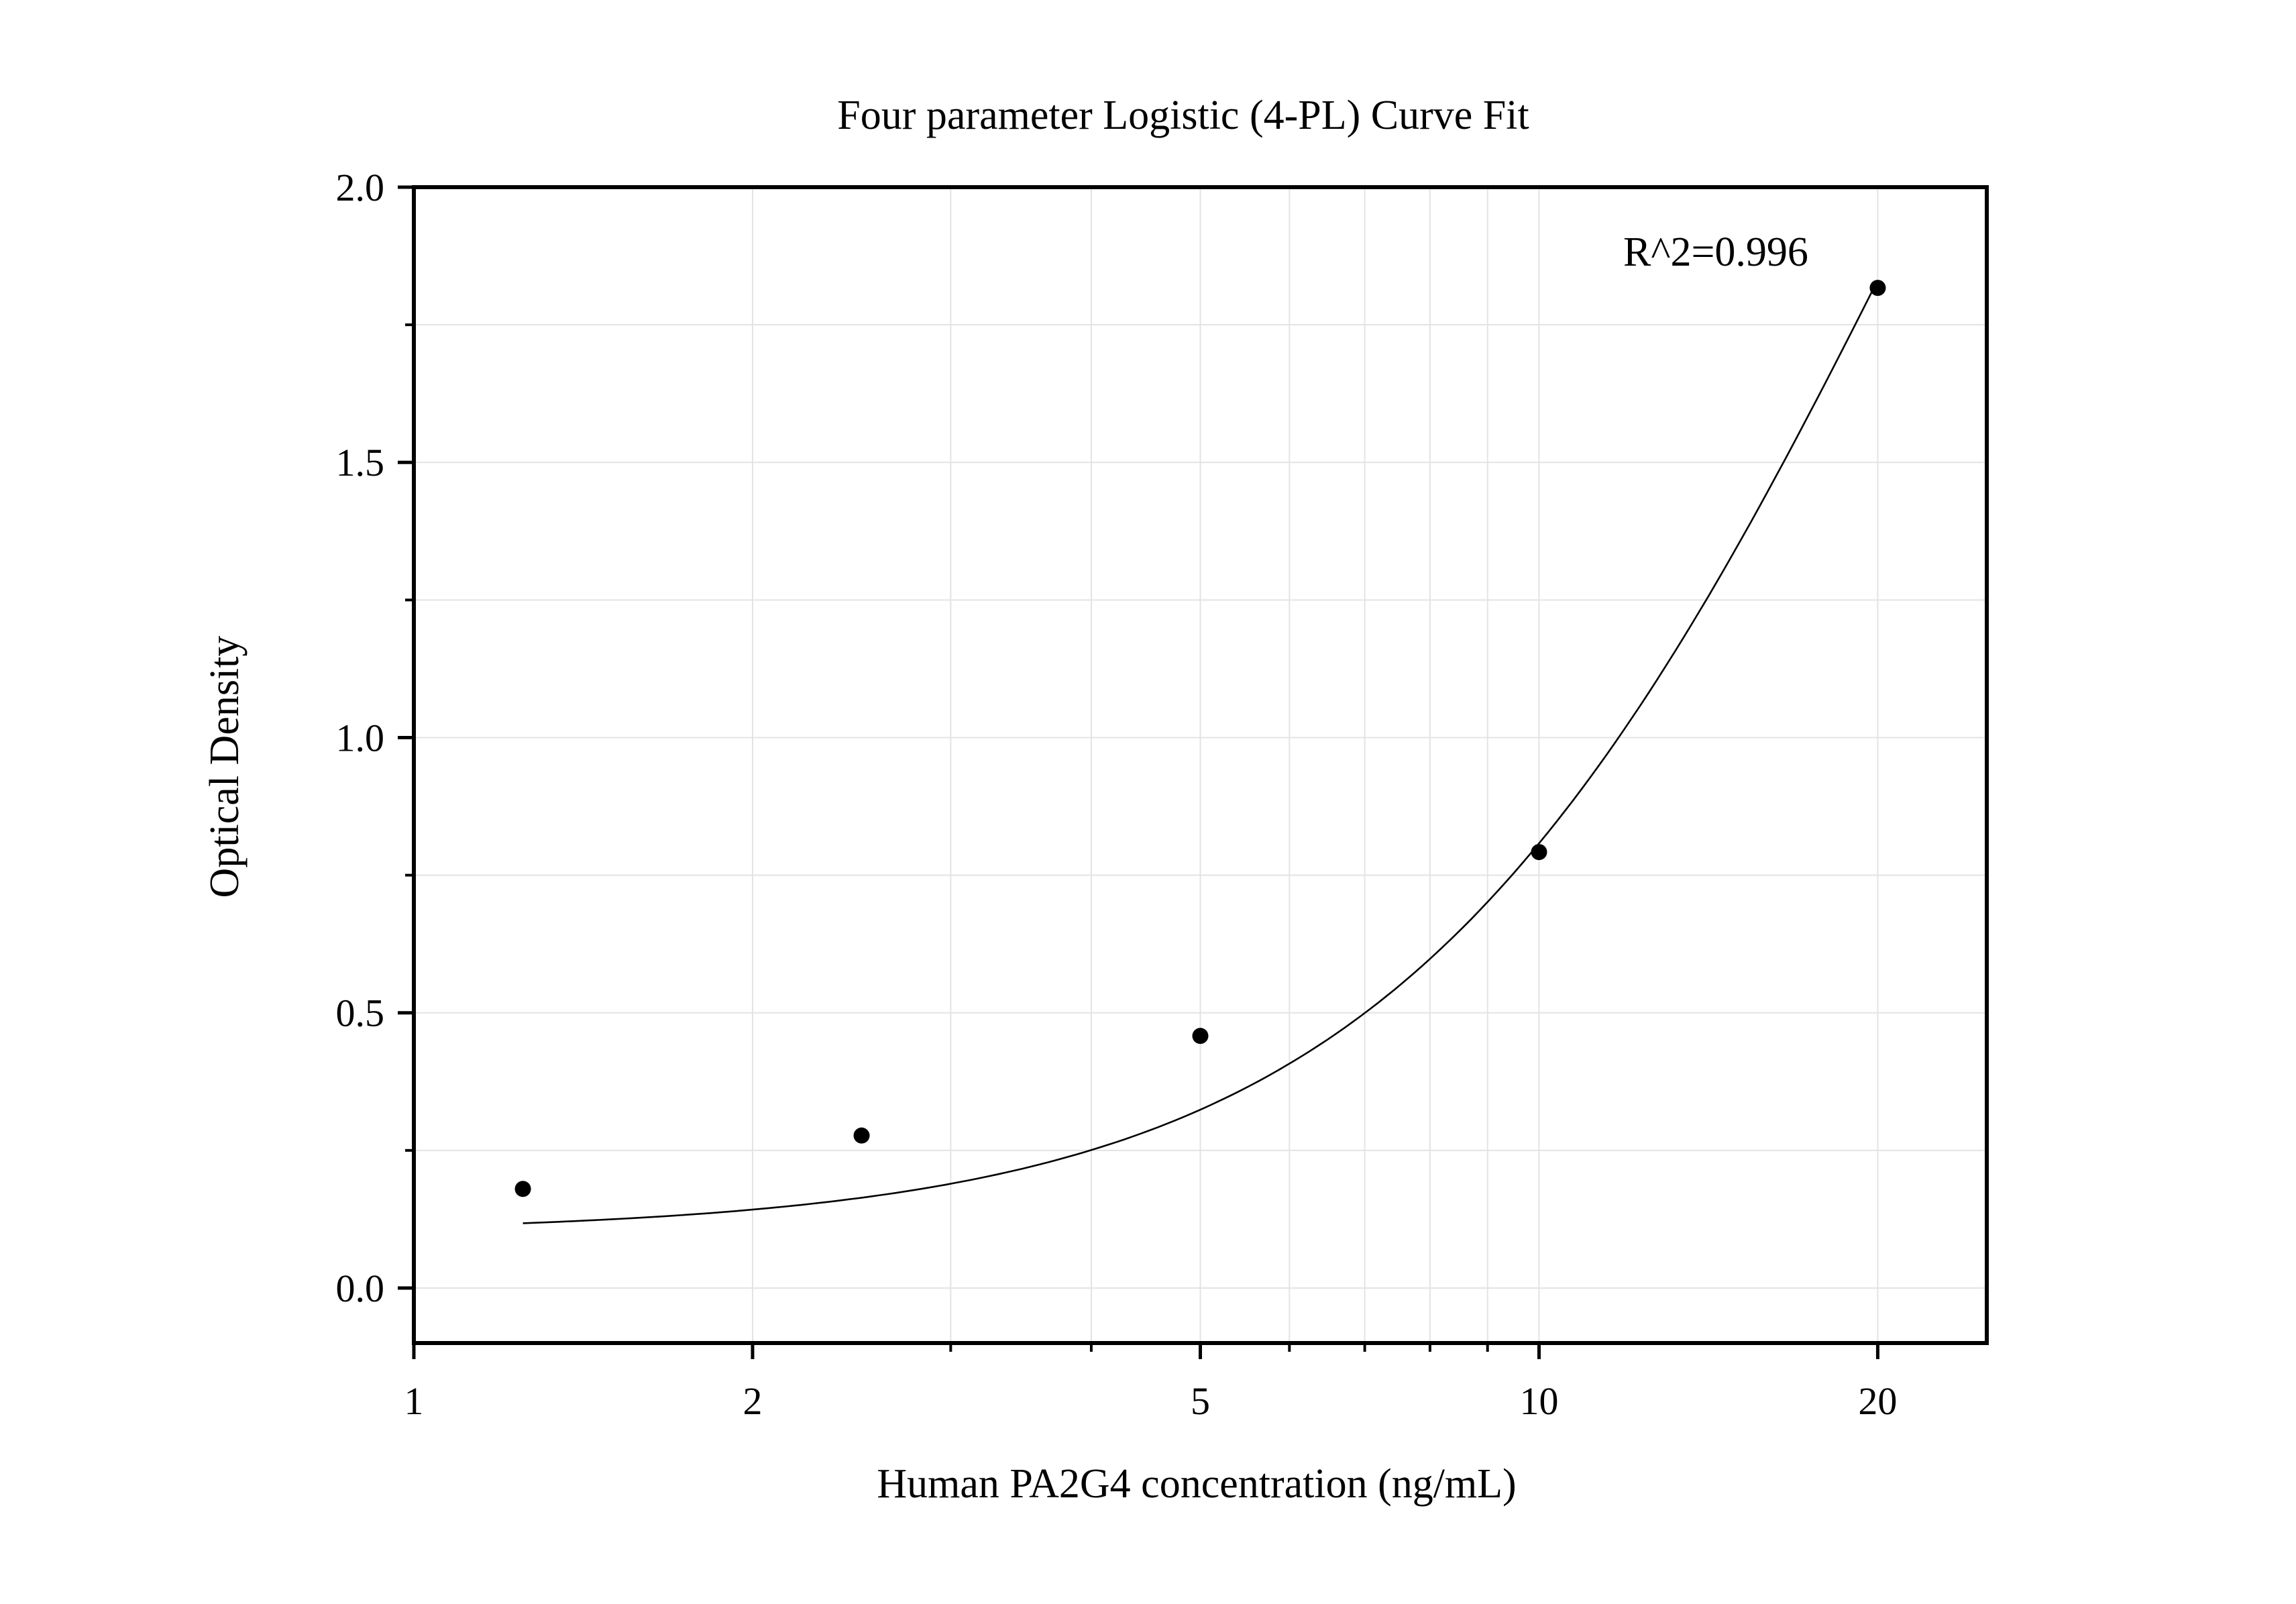  What do you see at coordinates (1716, 252) in the screenshot?
I see `r-squared-annotation: R^2=0.996` at bounding box center [1716, 252].